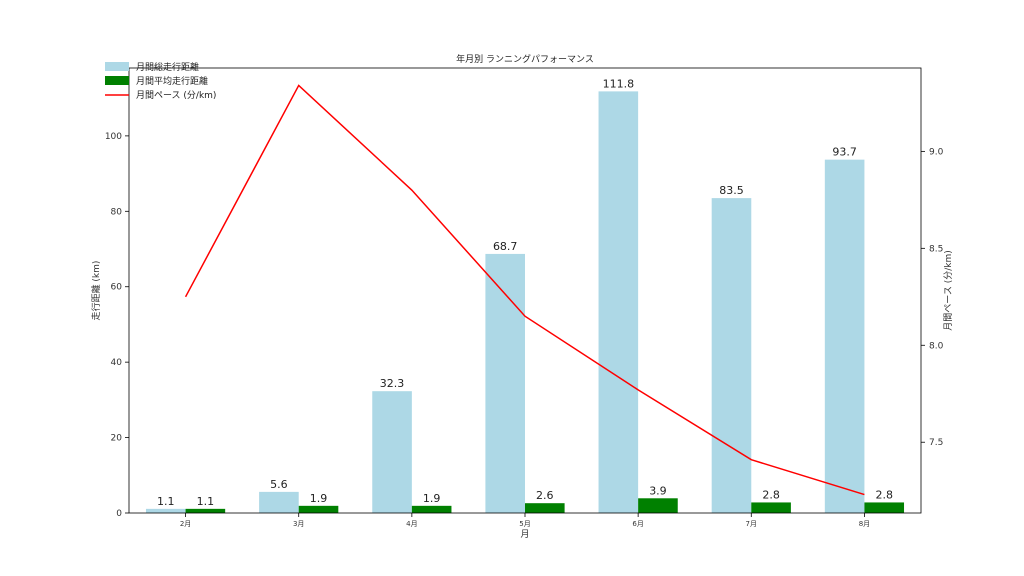  Describe the element at coordinates (117, 439) in the screenshot. I see `y-tick-label-1: 20` at that location.